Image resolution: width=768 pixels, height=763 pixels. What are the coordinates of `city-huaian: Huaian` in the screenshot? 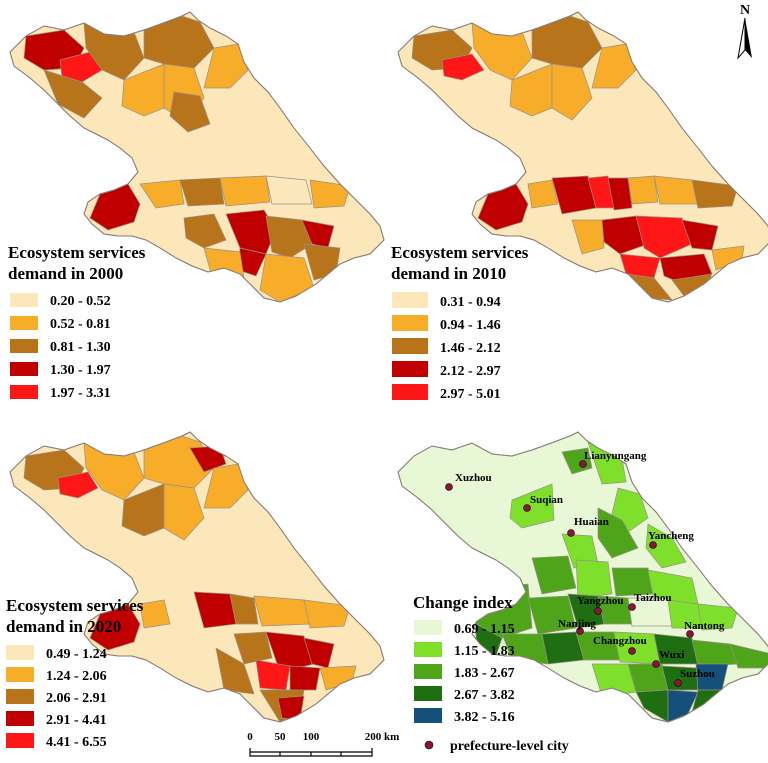 It's located at (588, 526).